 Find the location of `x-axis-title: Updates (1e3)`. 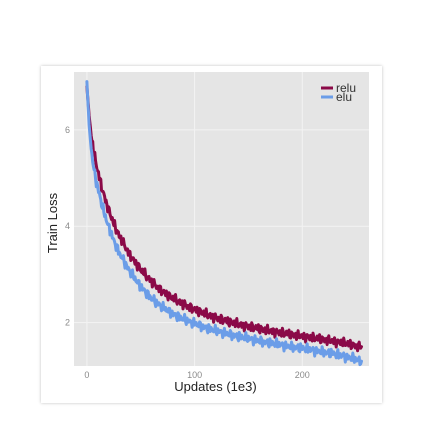

x-axis-title: Updates (1e3) is located at coordinates (215, 386).